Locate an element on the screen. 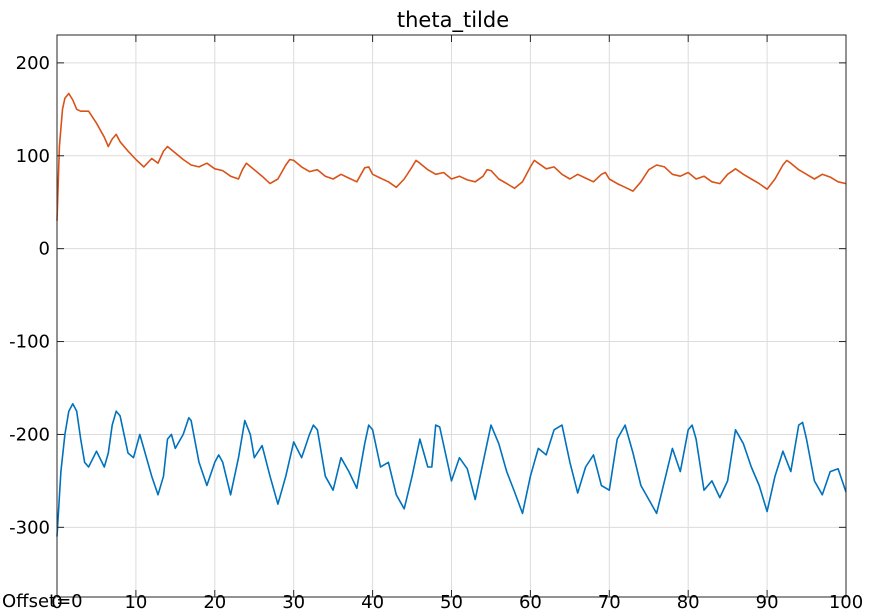  y-tick-label: 100 is located at coordinates (33, 156).